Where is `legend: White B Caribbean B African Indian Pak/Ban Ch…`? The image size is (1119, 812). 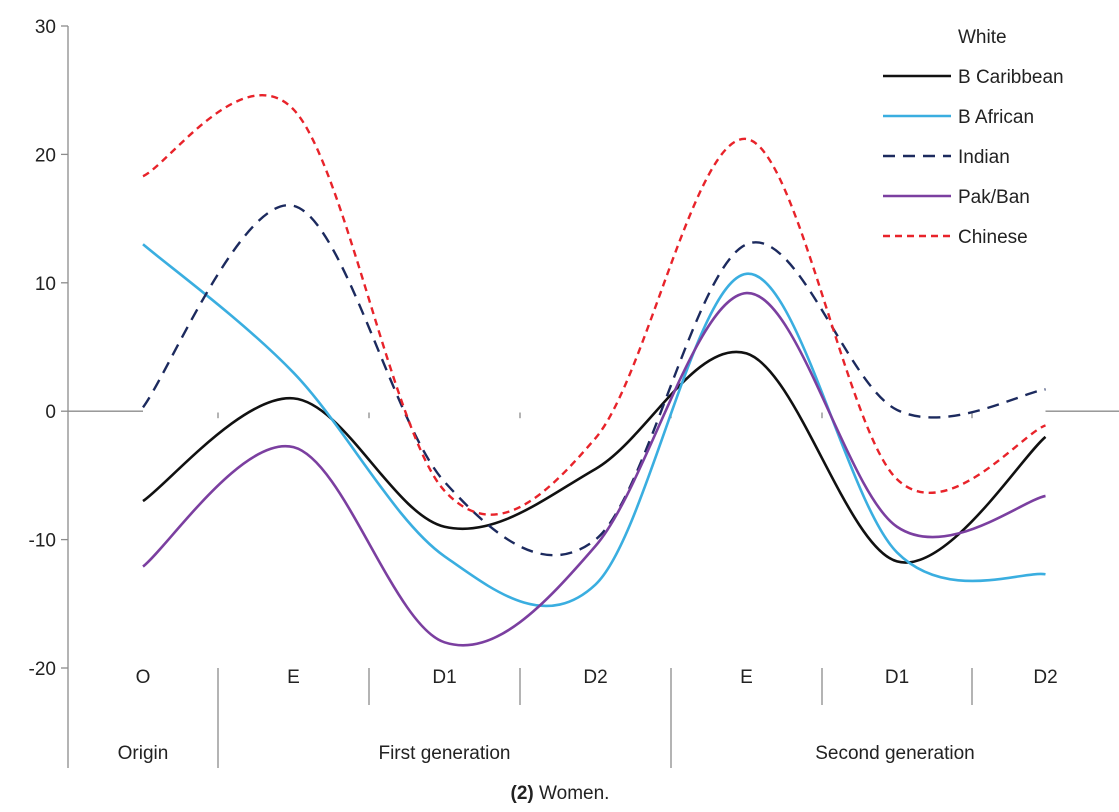 legend: White B Caribbean B African Indian Pak/Ban Ch… is located at coordinates (973, 137).